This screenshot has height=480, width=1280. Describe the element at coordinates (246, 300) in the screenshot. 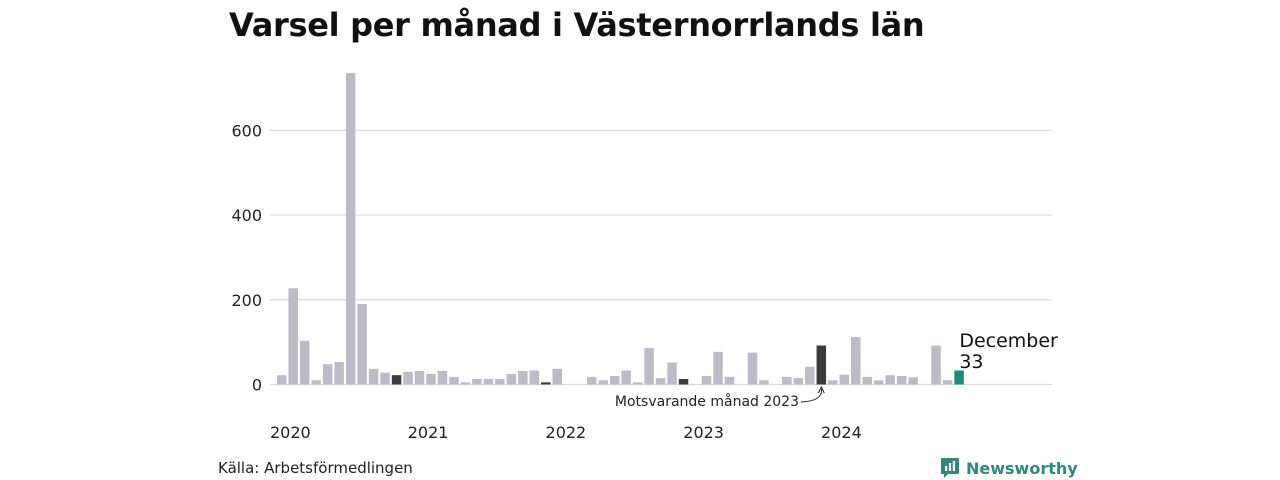

I see `y-tick-label: 200` at that location.